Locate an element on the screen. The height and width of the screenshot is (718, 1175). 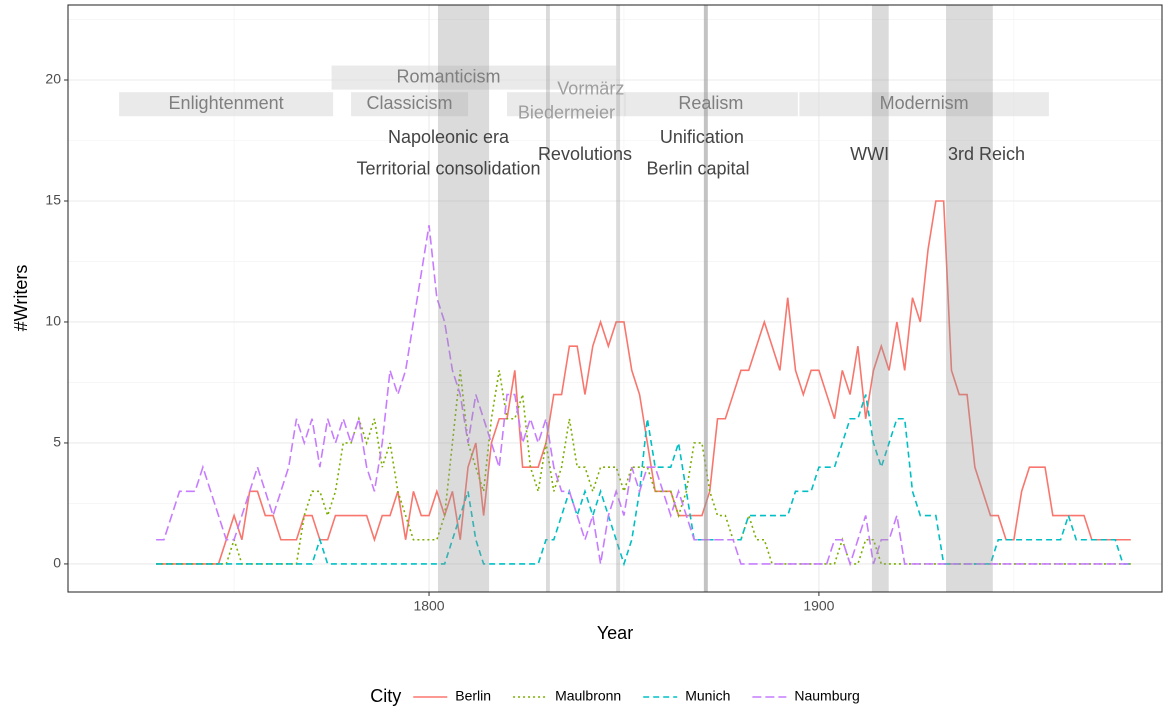
event-label: Napoleonic era is located at coordinates (449, 137).